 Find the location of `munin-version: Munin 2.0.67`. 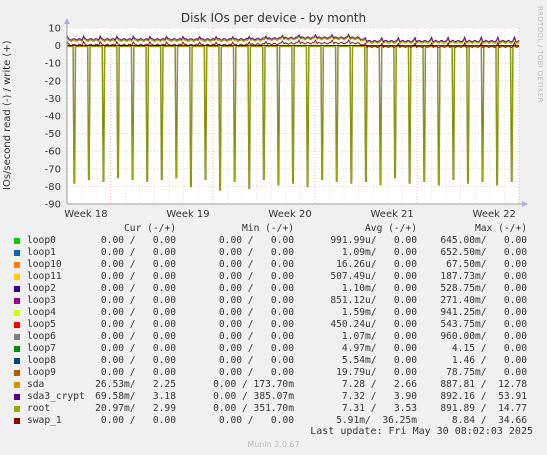

munin-version: Munin 2.0.67 is located at coordinates (273, 444).